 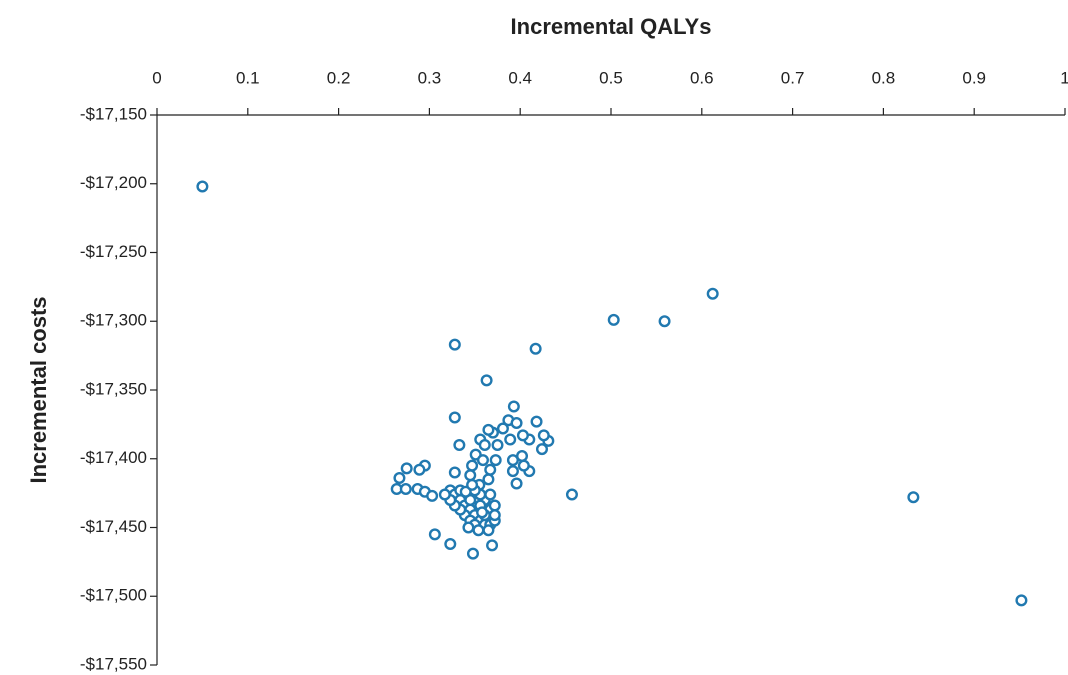 What do you see at coordinates (113, 320) in the screenshot?
I see `y-tick-label: -$17,300` at bounding box center [113, 320].